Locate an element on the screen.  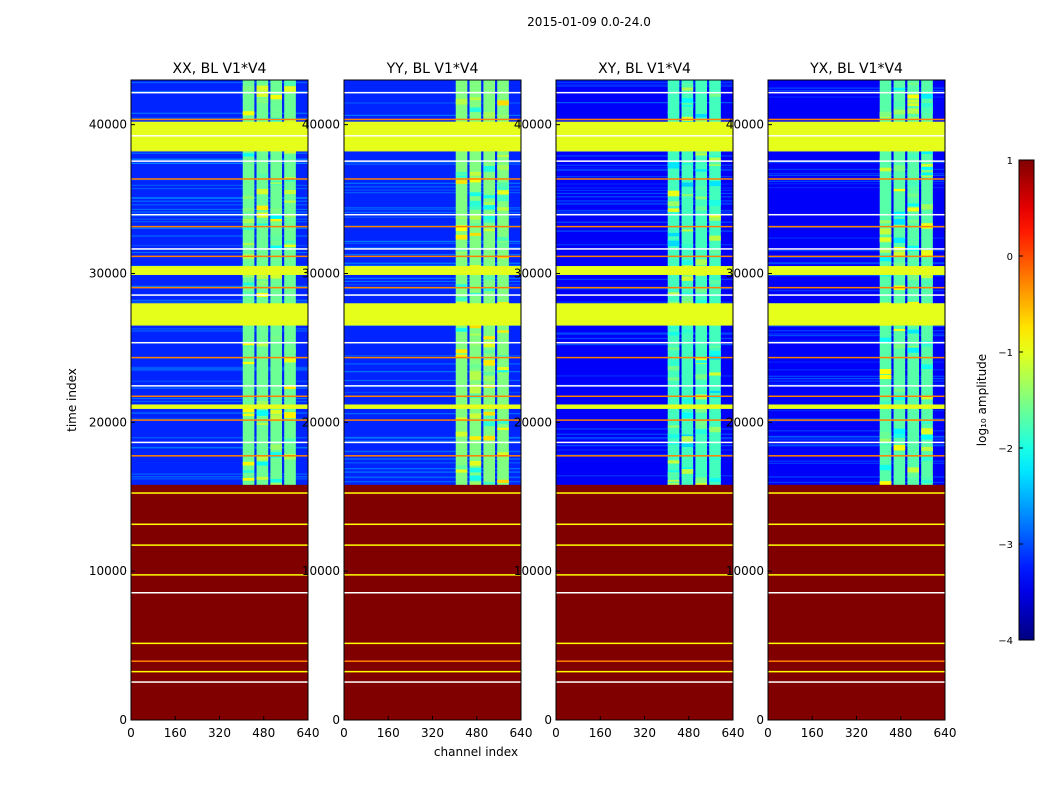
x-tick-label: 0 is located at coordinates (344, 733).